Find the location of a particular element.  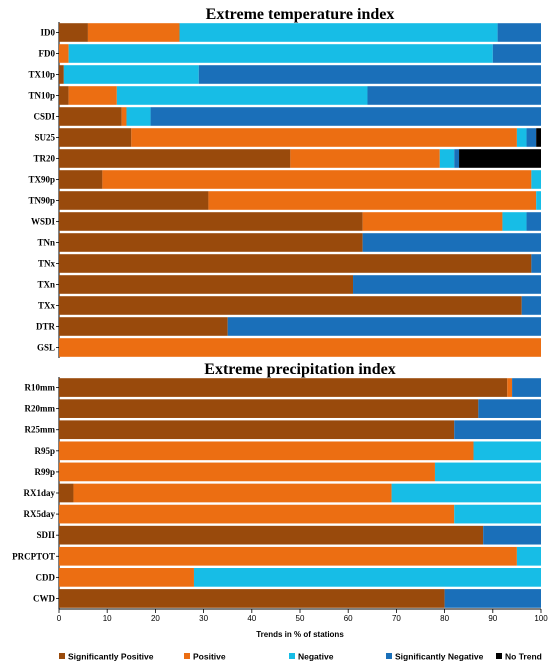

x-tick-label: 100 is located at coordinates (541, 618).